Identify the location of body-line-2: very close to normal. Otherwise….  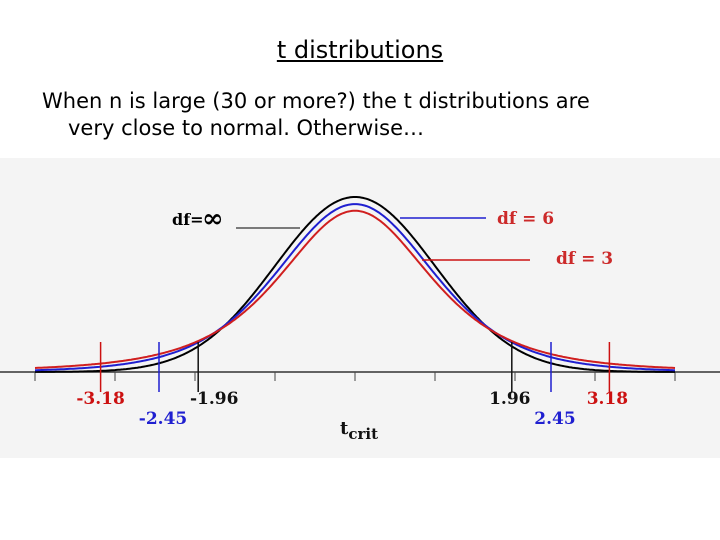
(246, 128).